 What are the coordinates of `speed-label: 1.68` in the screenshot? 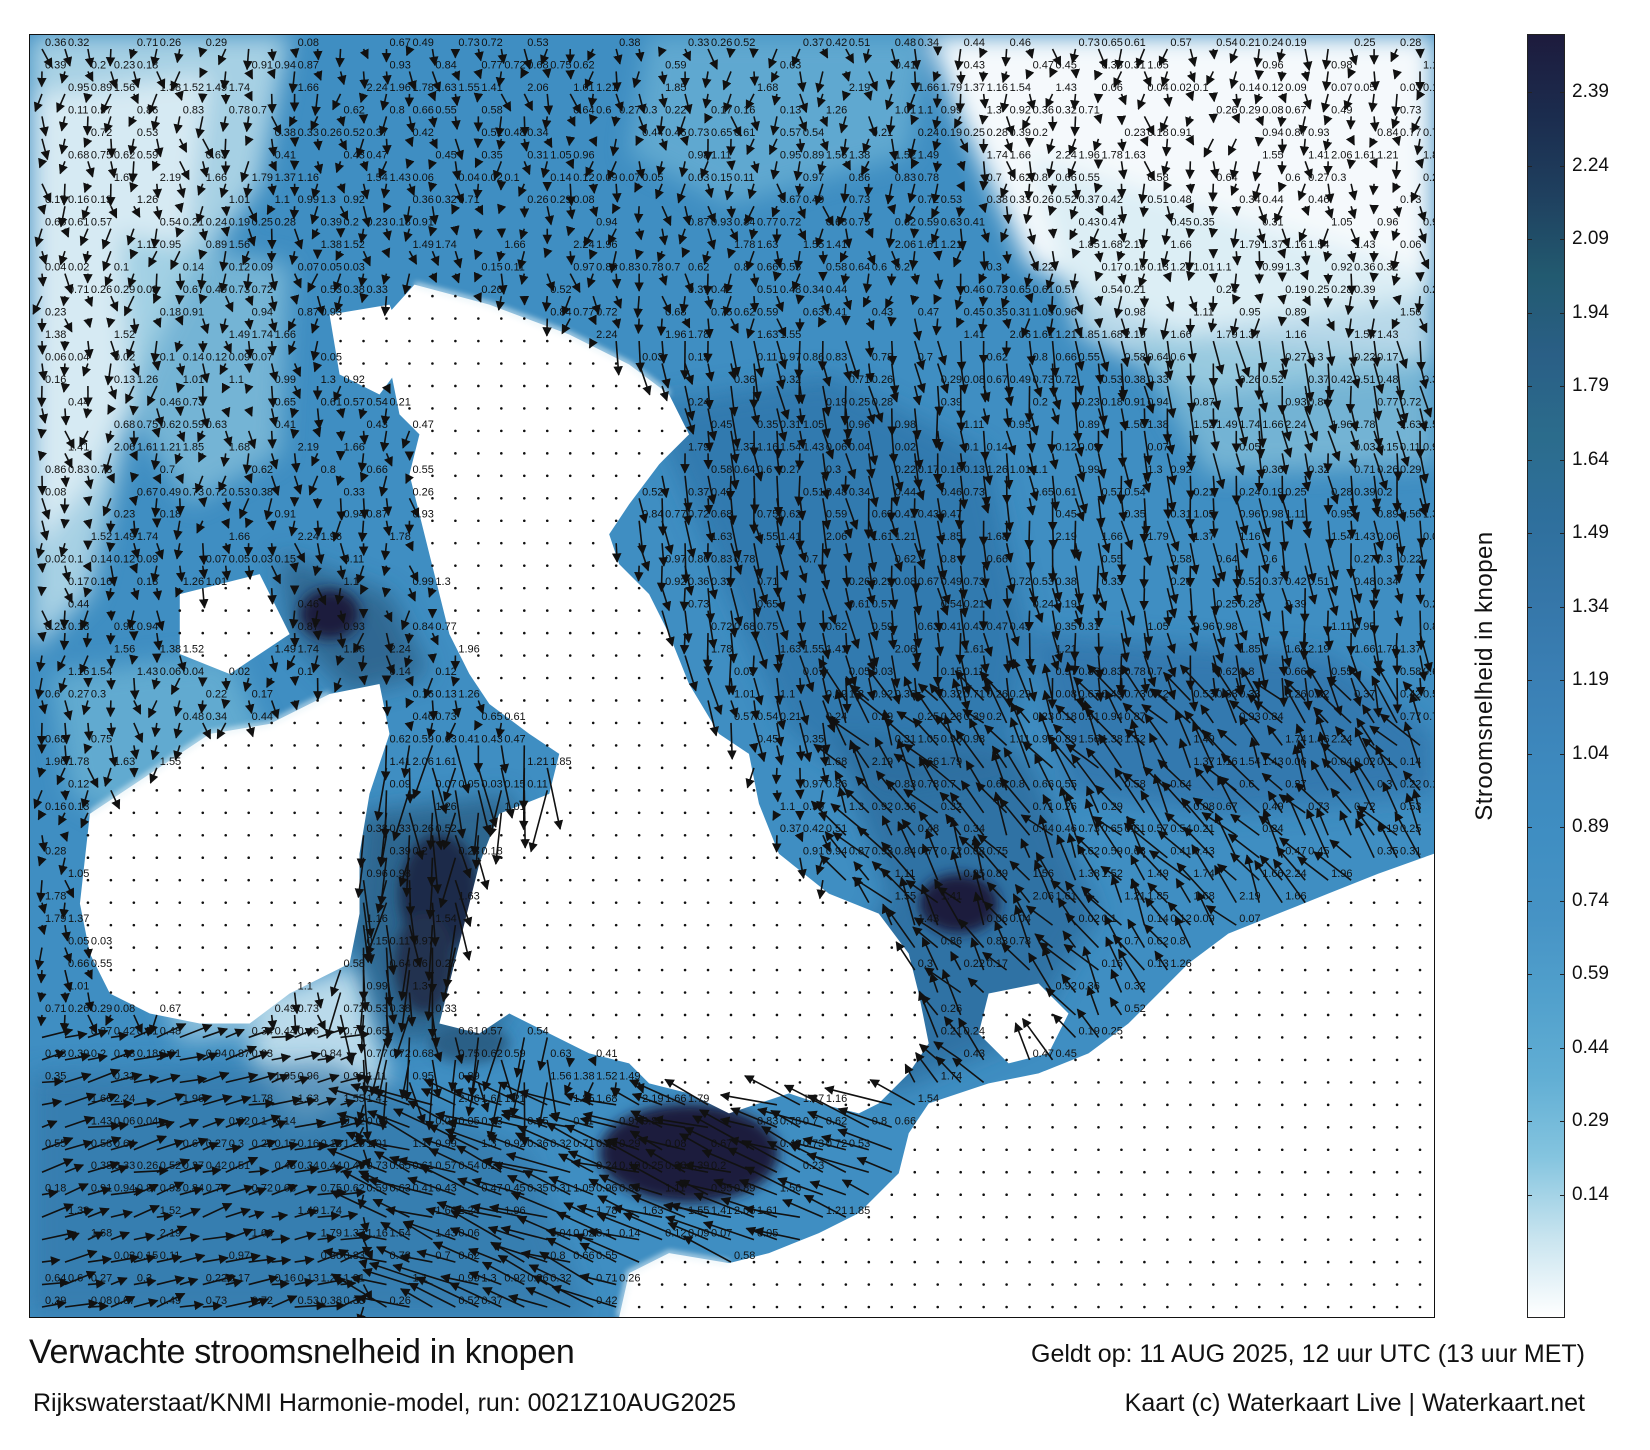 It's located at (767, 88).